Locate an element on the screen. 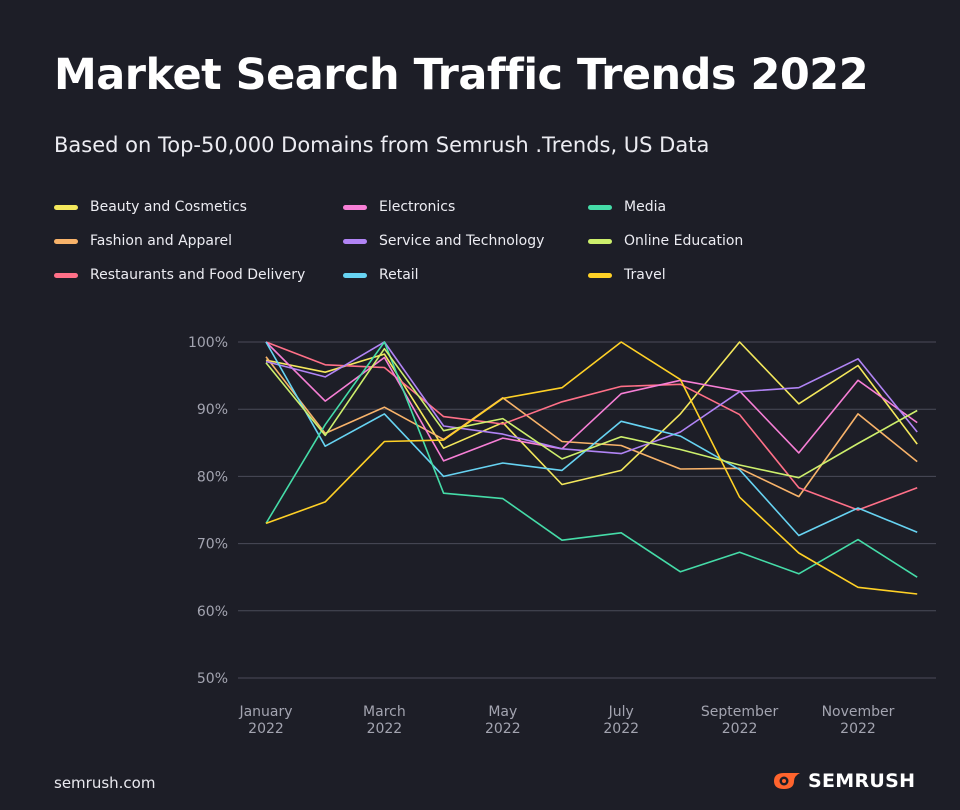 This screenshot has width=960, height=810. x-tick-label: November is located at coordinates (858, 712).